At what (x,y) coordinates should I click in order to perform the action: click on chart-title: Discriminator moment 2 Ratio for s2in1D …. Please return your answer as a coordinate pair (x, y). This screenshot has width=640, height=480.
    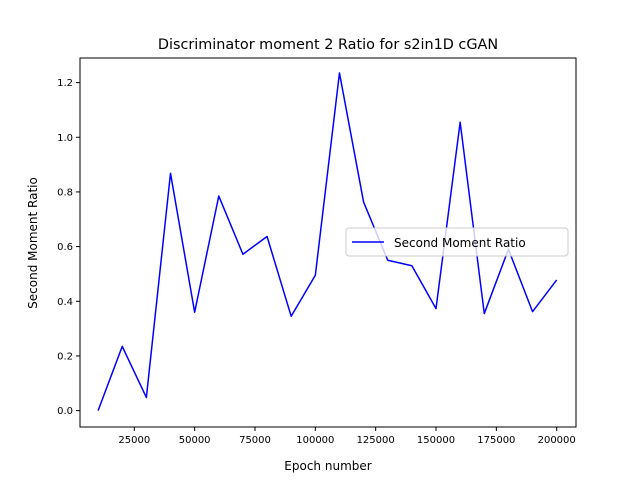
    Looking at the image, I should click on (328, 45).